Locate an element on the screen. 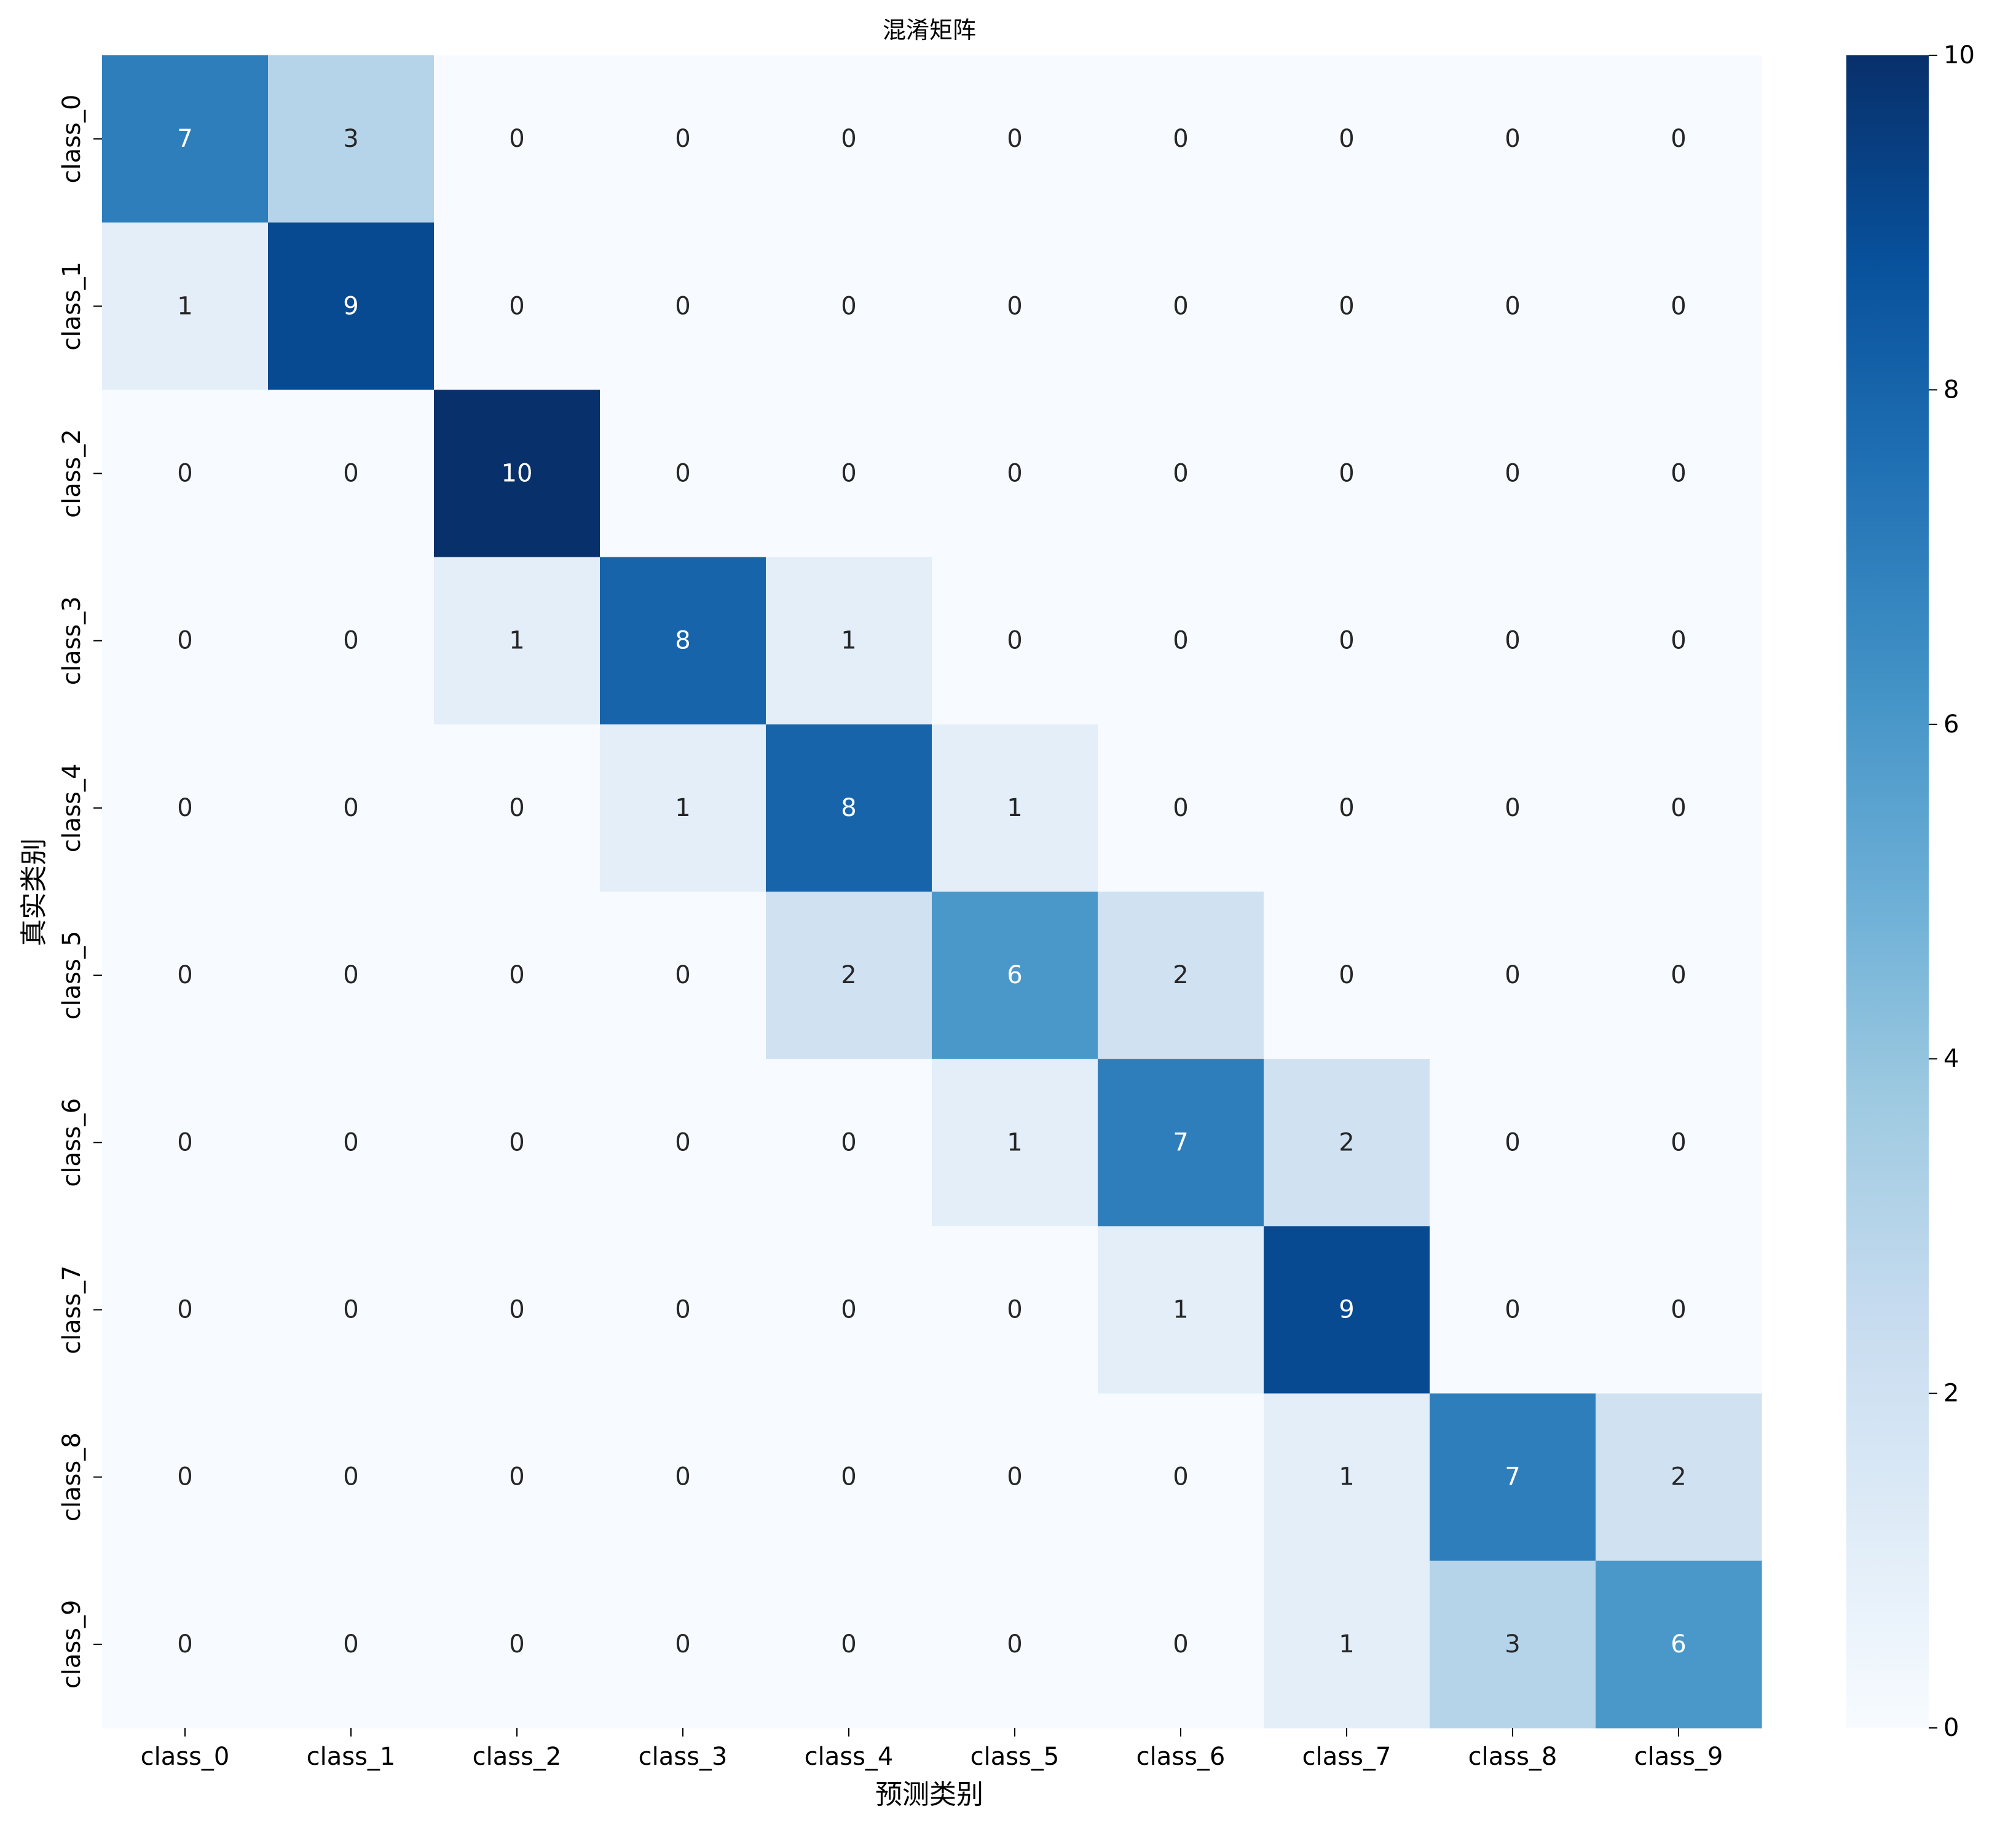 The image size is (2016, 1825). y-tick-label: class_9 is located at coordinates (72, 1644).